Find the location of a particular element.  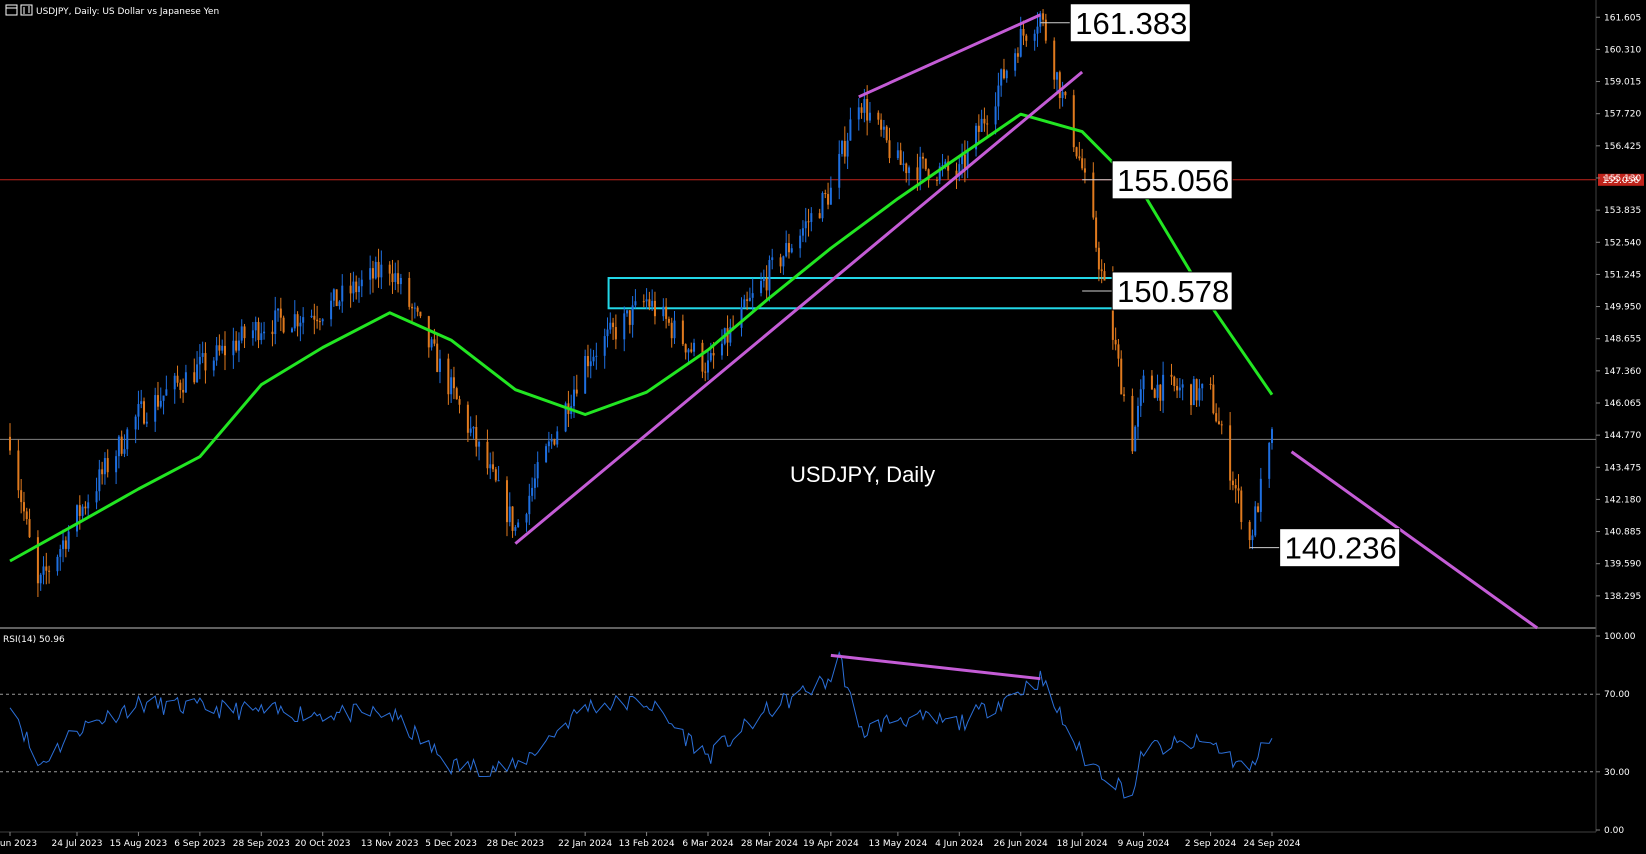

price-callout-box is located at coordinates (1130, 23).